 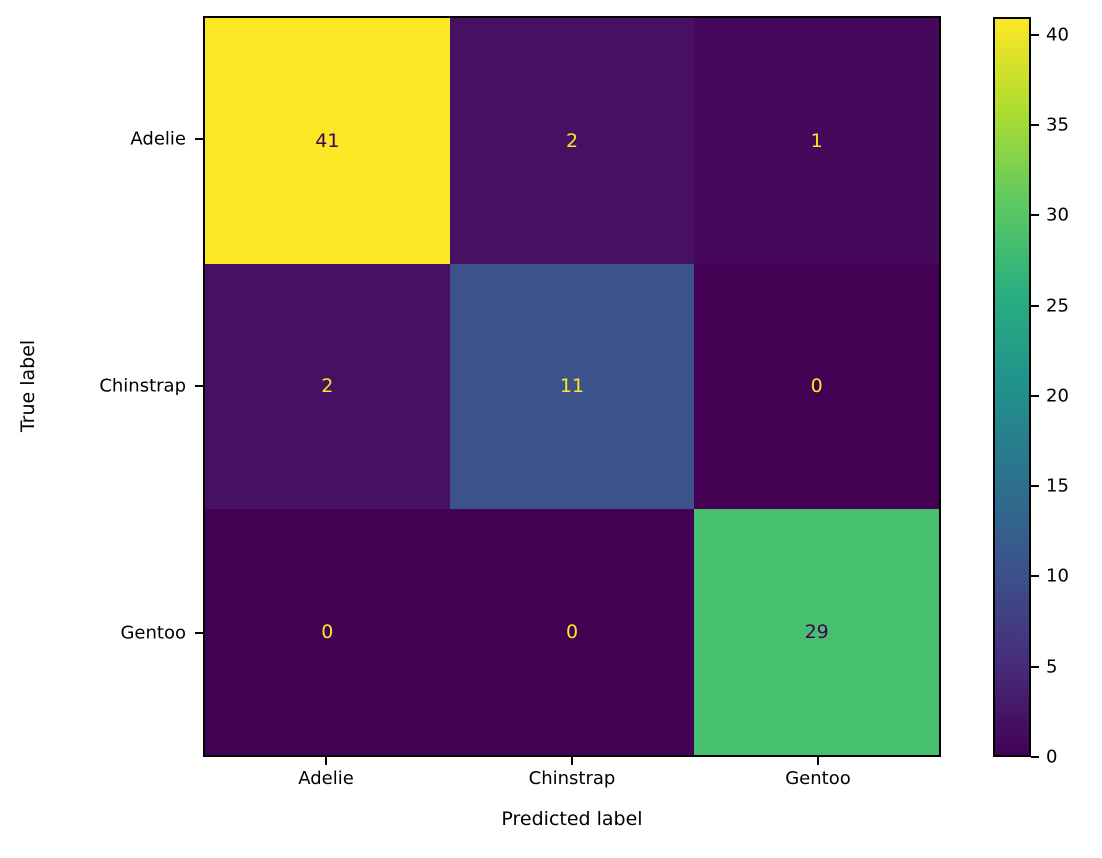 What do you see at coordinates (818, 778) in the screenshot?
I see `x-tick-label-gentoo: Gentoo` at bounding box center [818, 778].